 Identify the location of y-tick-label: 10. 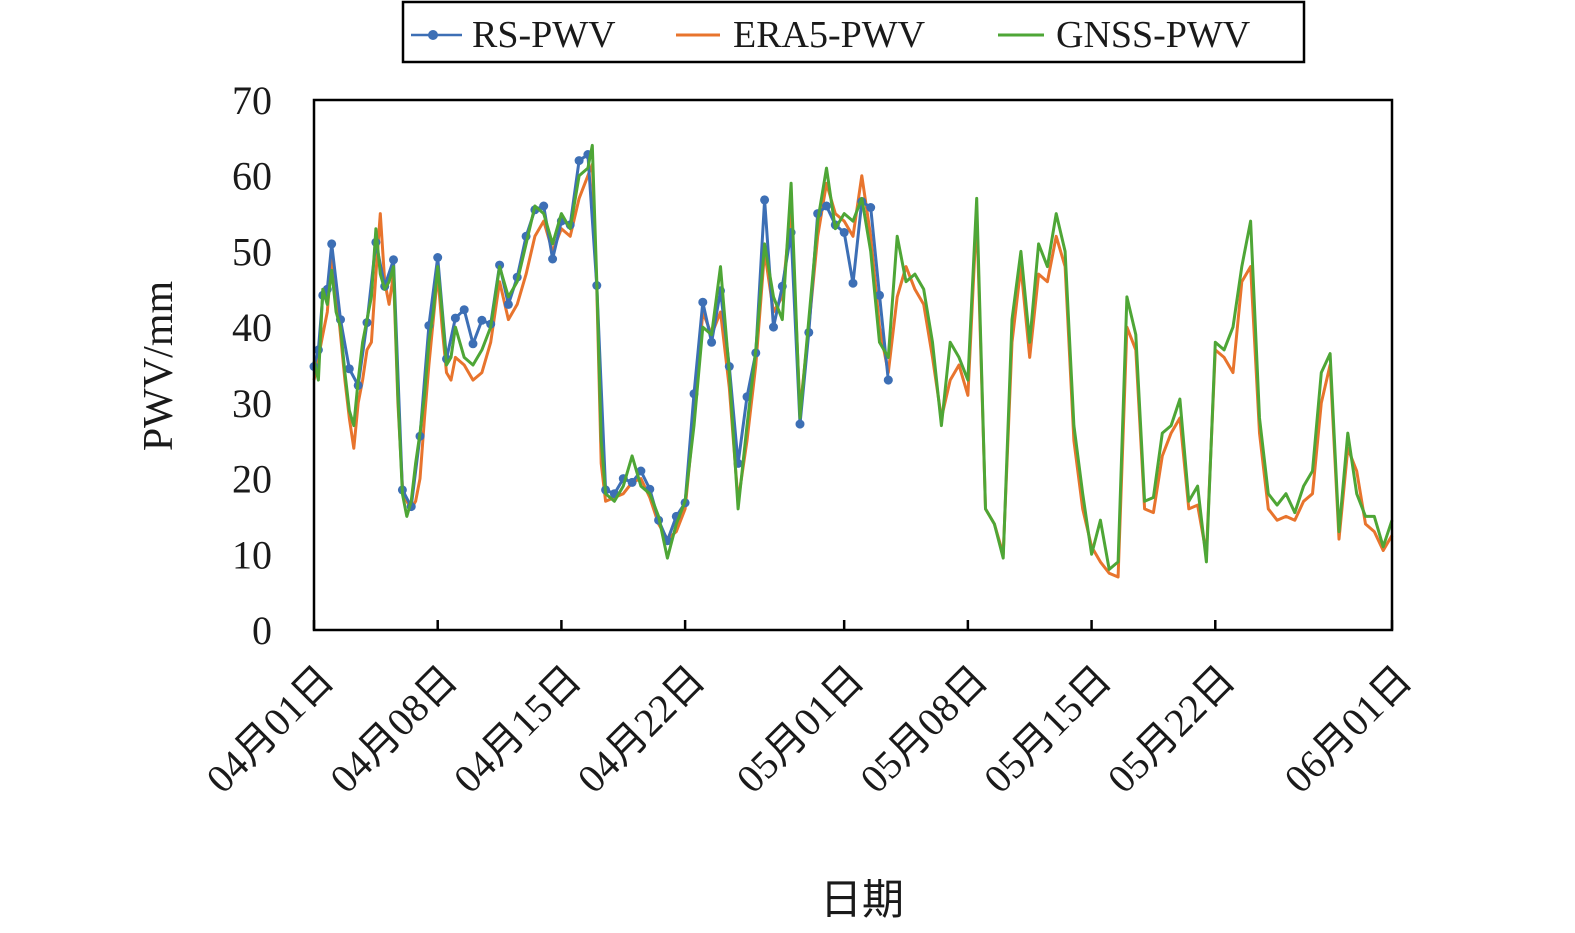
(252, 554).